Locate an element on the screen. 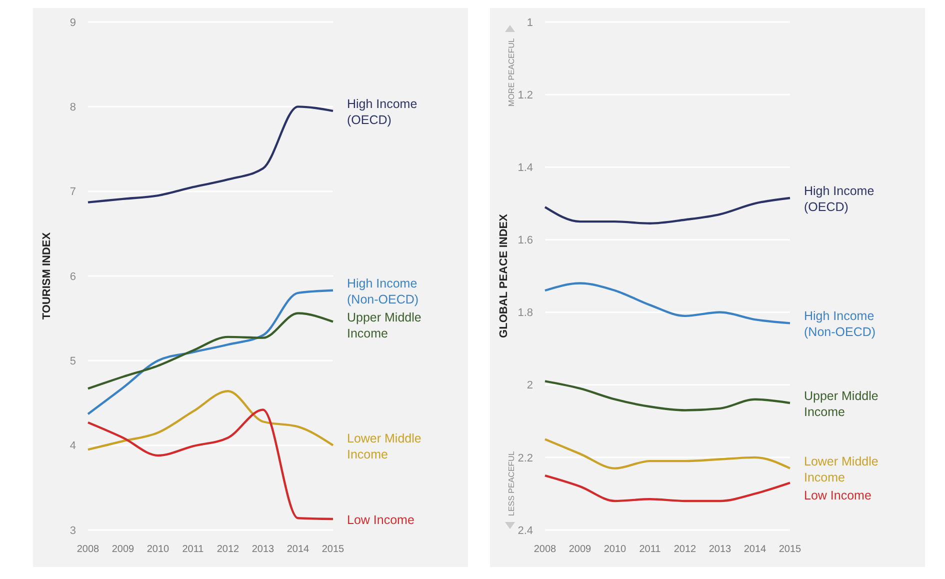 This screenshot has width=945, height=579. y-tick-label: 1.2 is located at coordinates (525, 95).